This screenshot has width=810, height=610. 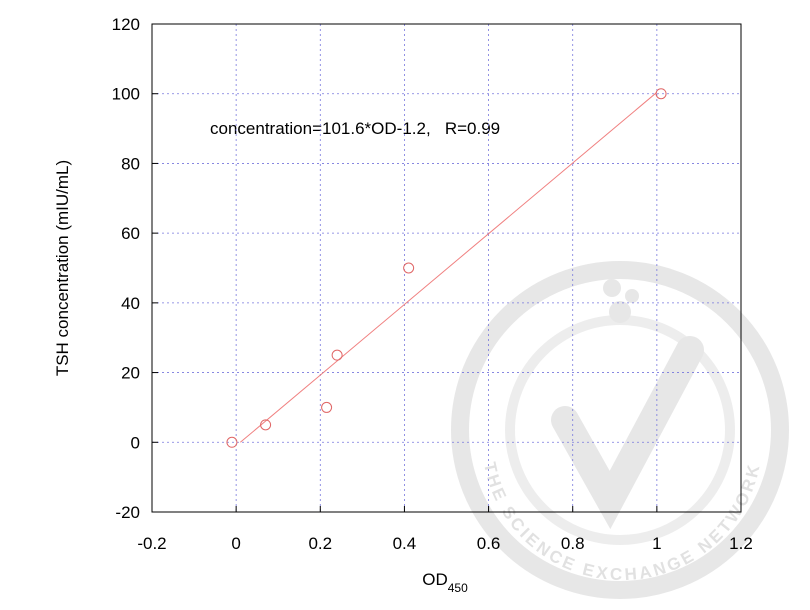 What do you see at coordinates (130, 163) in the screenshot?
I see `y-tick-label: 80` at bounding box center [130, 163].